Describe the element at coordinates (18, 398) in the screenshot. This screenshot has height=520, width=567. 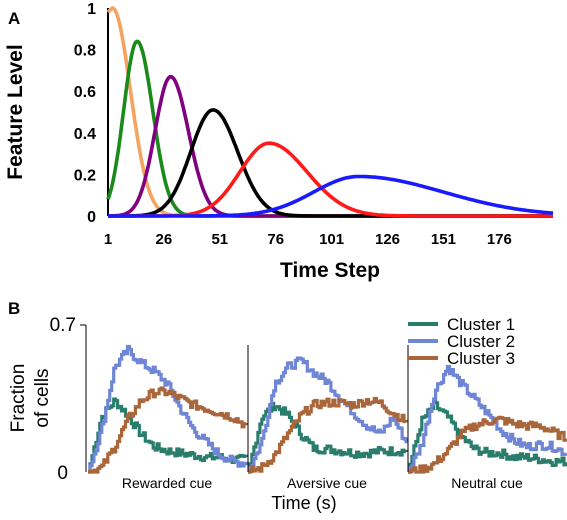
I see `panel-b-y-axis-label-line-1: Fraction` at that location.